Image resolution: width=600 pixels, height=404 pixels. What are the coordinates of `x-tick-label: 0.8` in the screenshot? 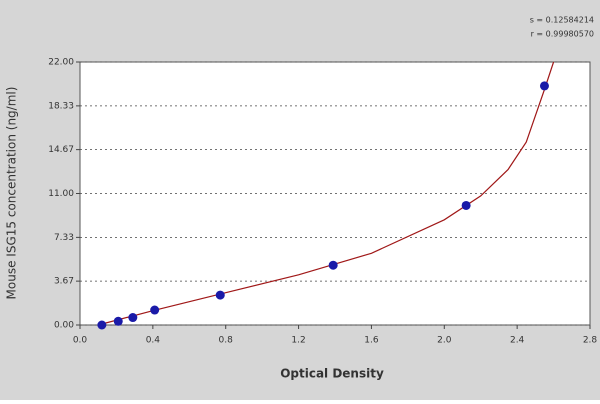 It's located at (226, 341).